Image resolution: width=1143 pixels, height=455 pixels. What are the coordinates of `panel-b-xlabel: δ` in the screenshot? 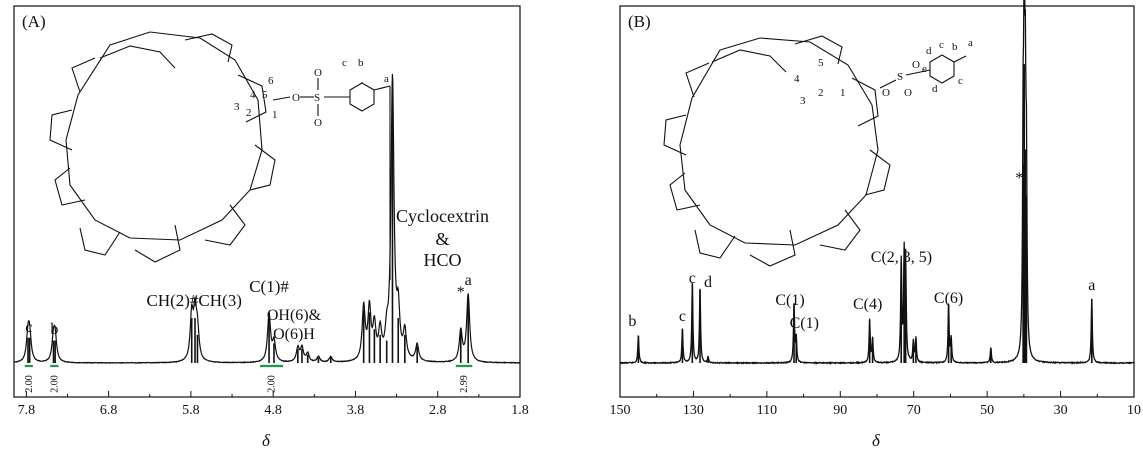 It's located at (876, 440).